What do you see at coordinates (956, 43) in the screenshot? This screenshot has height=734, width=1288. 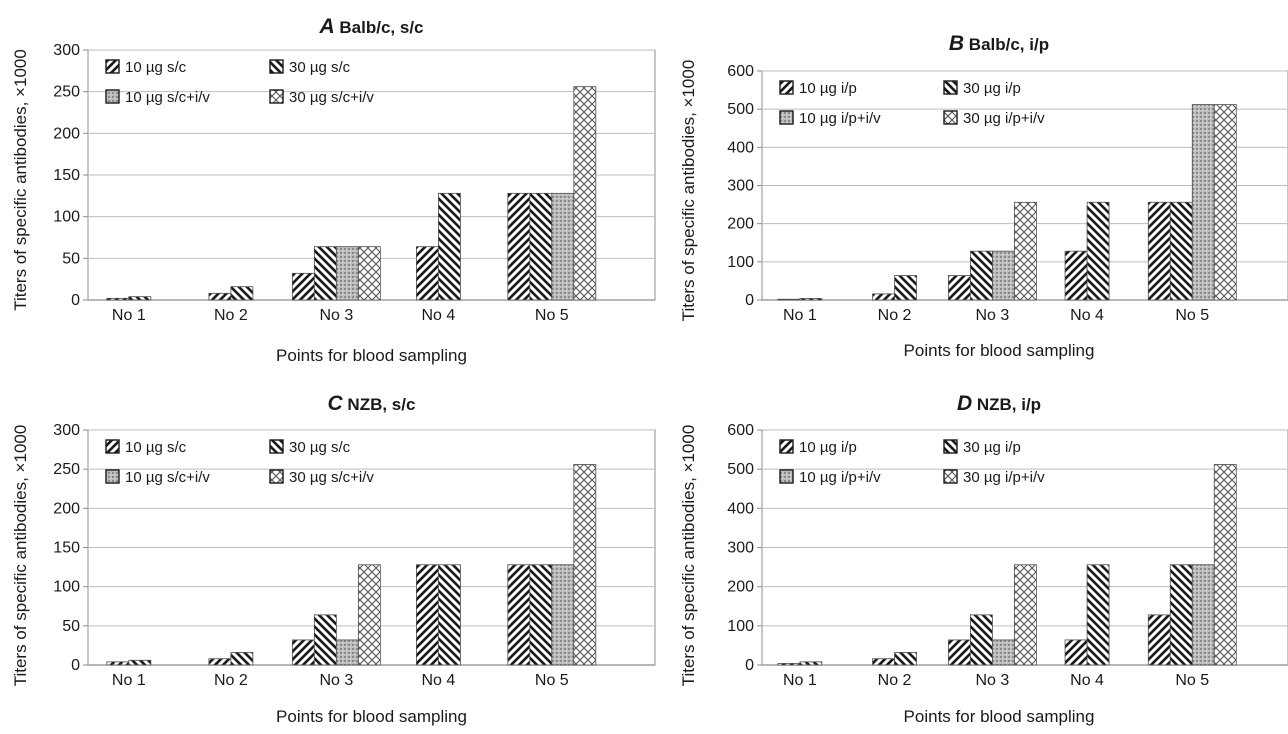 I see `panel-letter: B` at bounding box center [956, 43].